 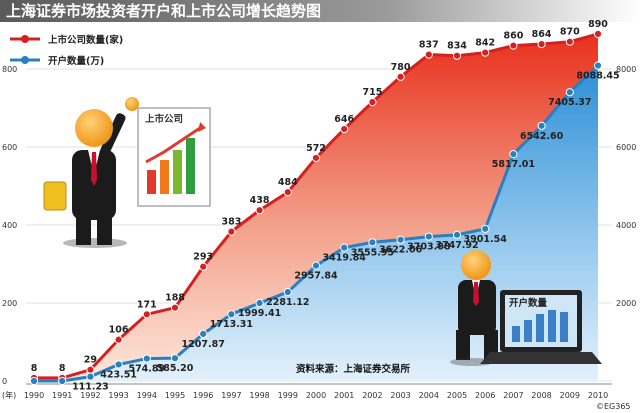 I want to click on y-axis-right: 2000 4000 6000 8000, so click(x=626, y=186).